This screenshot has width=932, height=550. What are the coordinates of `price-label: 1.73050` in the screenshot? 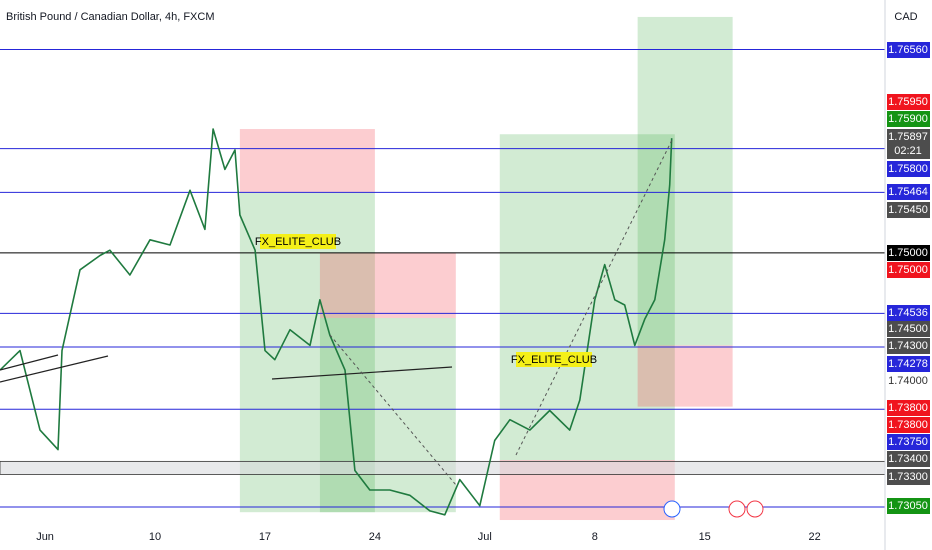 It's located at (908, 506).